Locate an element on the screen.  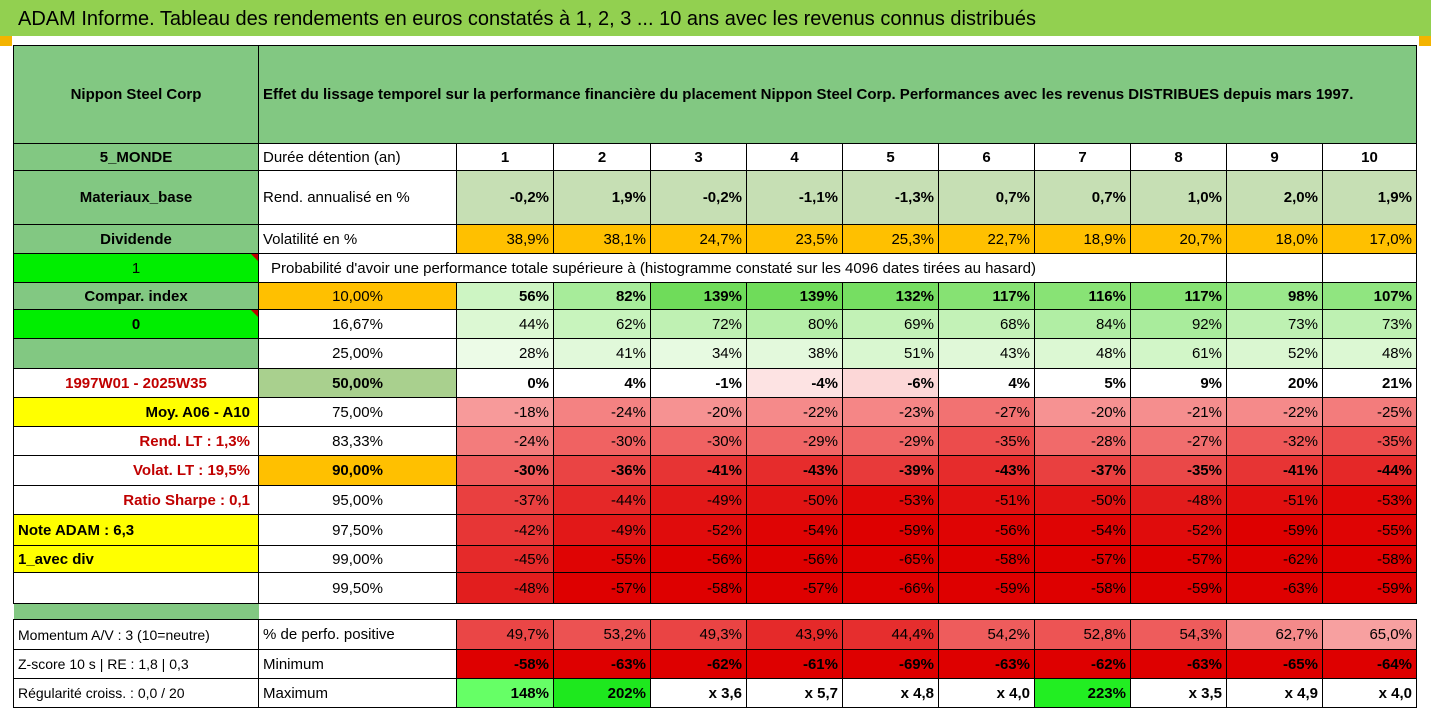
quantile-cell: -48% is located at coordinates (505, 588).